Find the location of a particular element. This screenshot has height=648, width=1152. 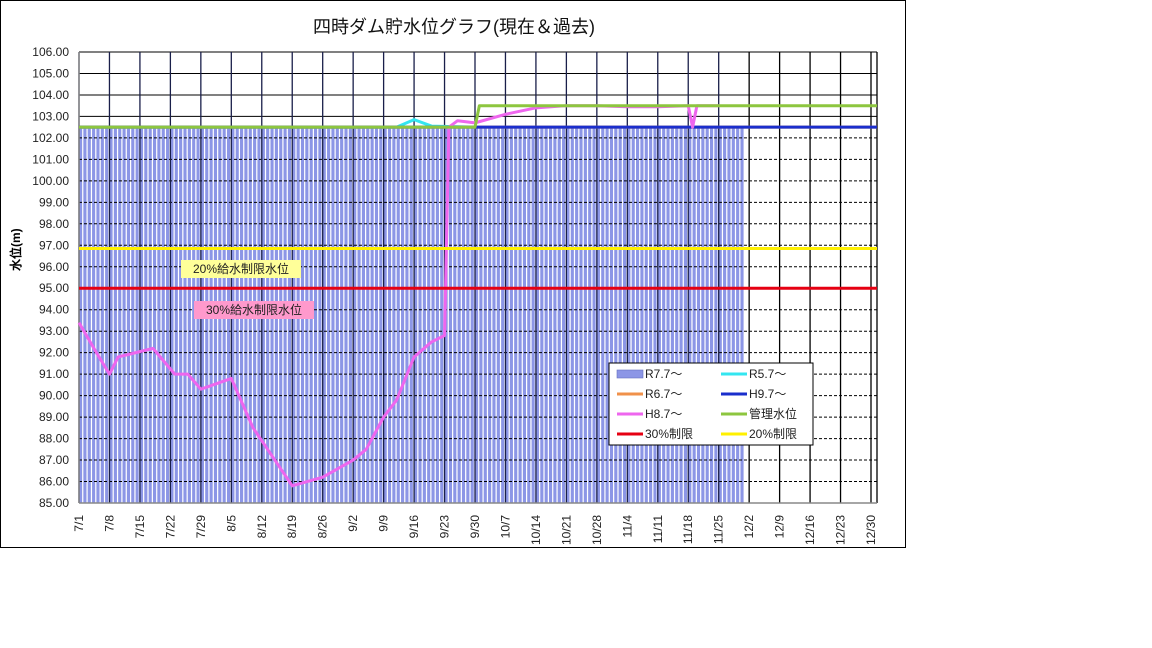

x-tick-label: 10/14 is located at coordinates (536, 530).